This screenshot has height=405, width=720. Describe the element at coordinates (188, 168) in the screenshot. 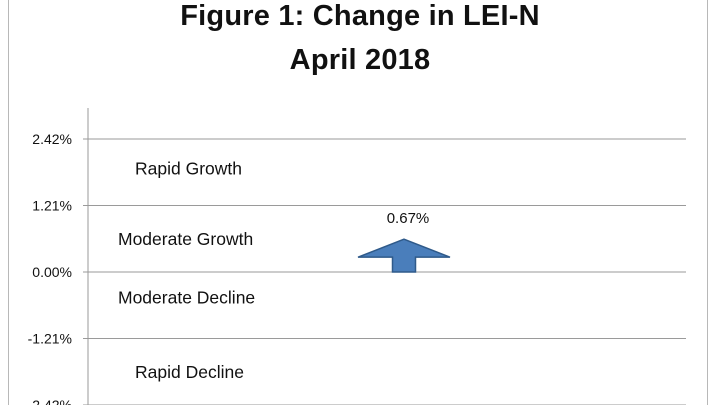

I see `zone-label: Rapid Growth` at that location.